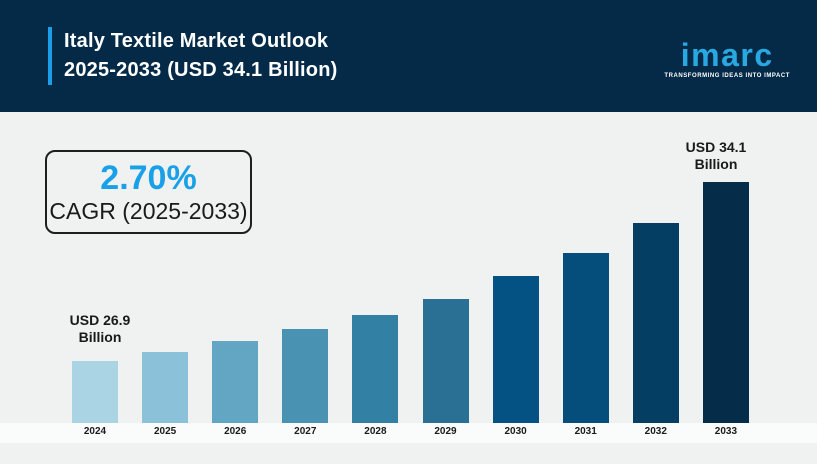 The image size is (817, 464). Describe the element at coordinates (727, 75) in the screenshot. I see `imarc-logo-tagline: TRANSFORMING IDEAS INTO IMPACT` at that location.